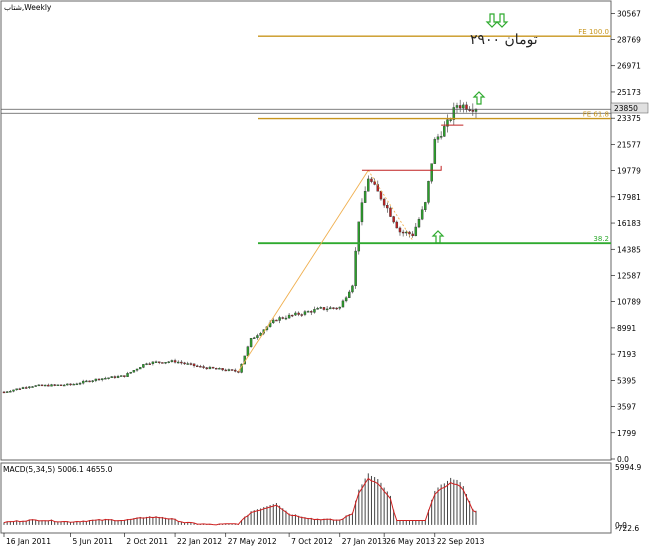  What do you see at coordinates (629, 118) in the screenshot?
I see `y-tick-label: 23375` at bounding box center [629, 118].